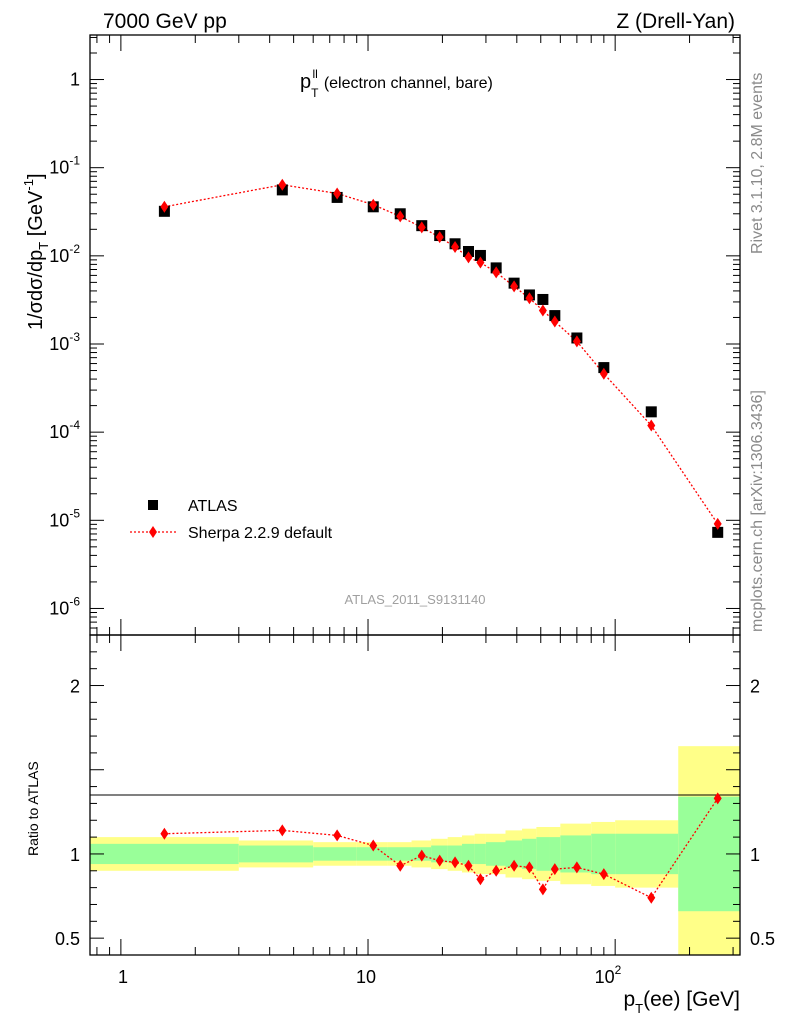  I want to click on y-tick-label: 10⁻³, so click(64, 342).